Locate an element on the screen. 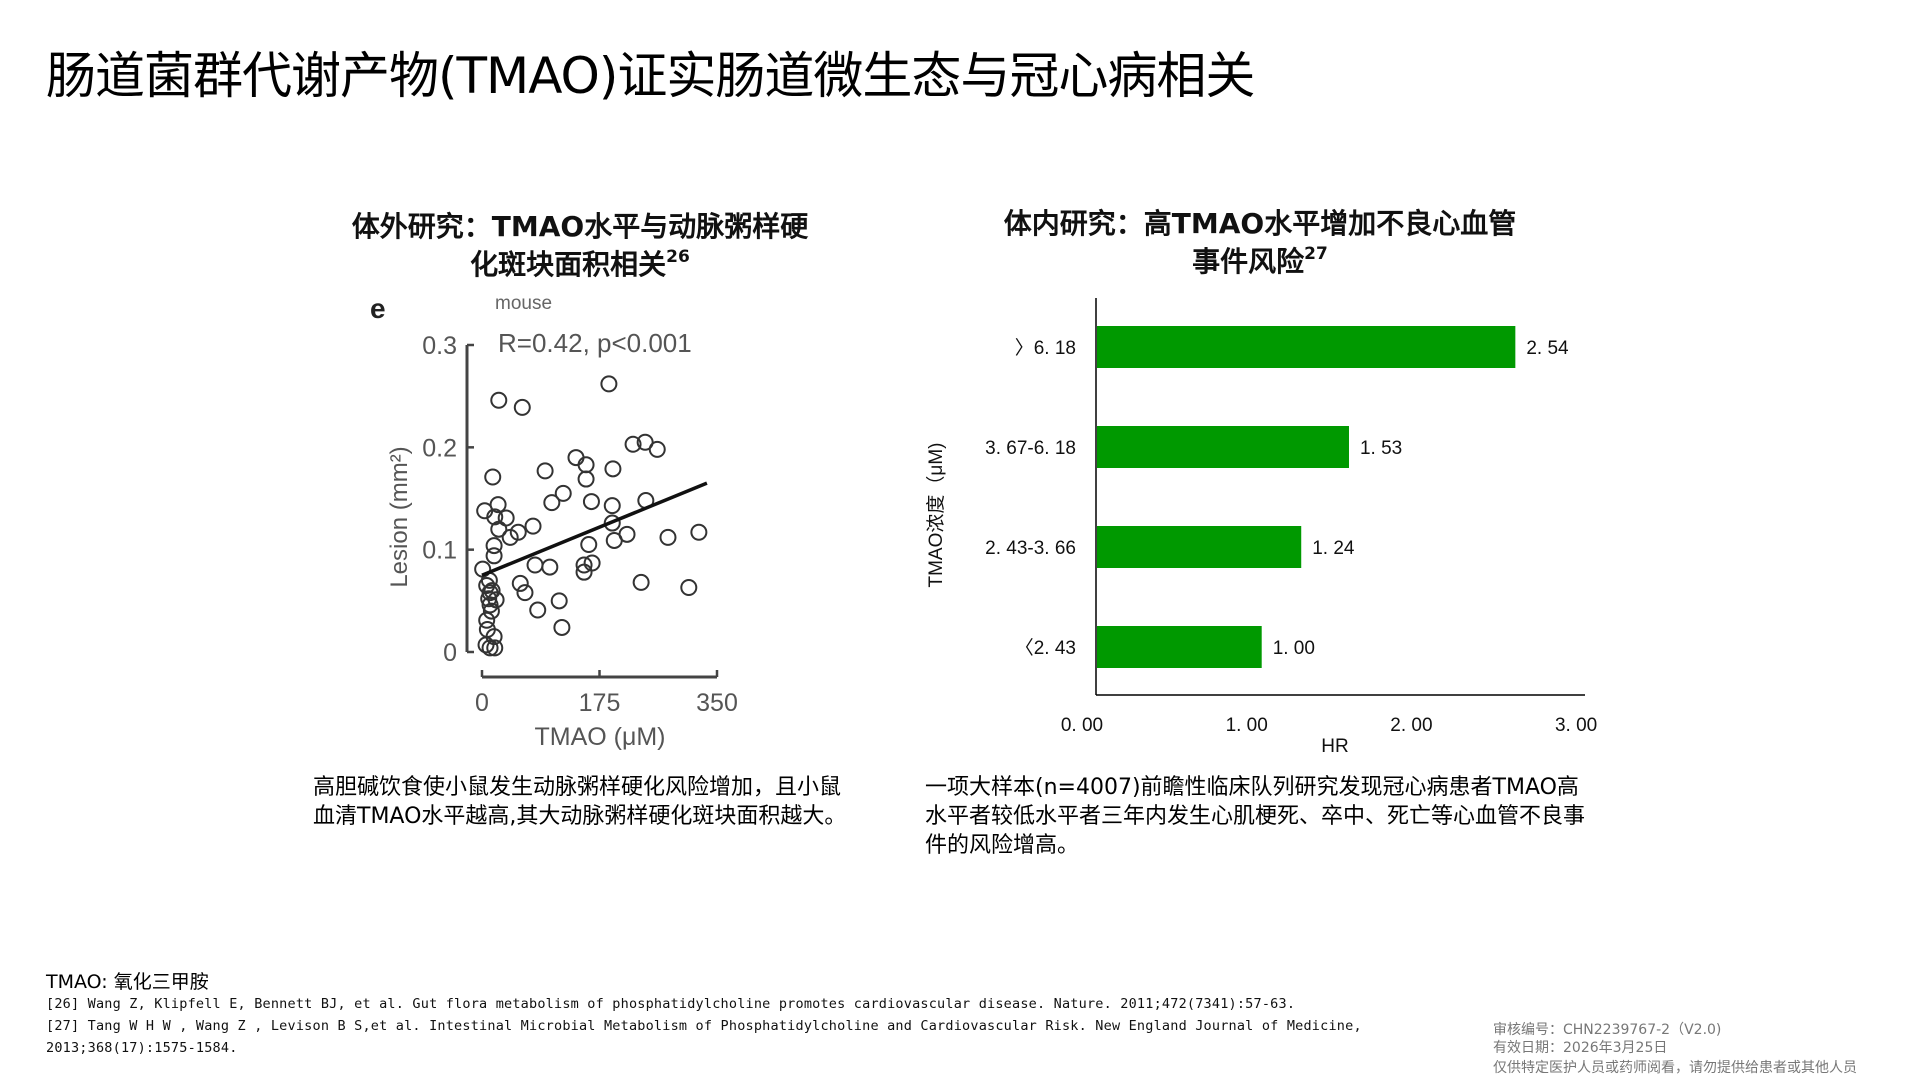  y-axis: 0 0.1 0.2 0.3 is located at coordinates (448, 499).